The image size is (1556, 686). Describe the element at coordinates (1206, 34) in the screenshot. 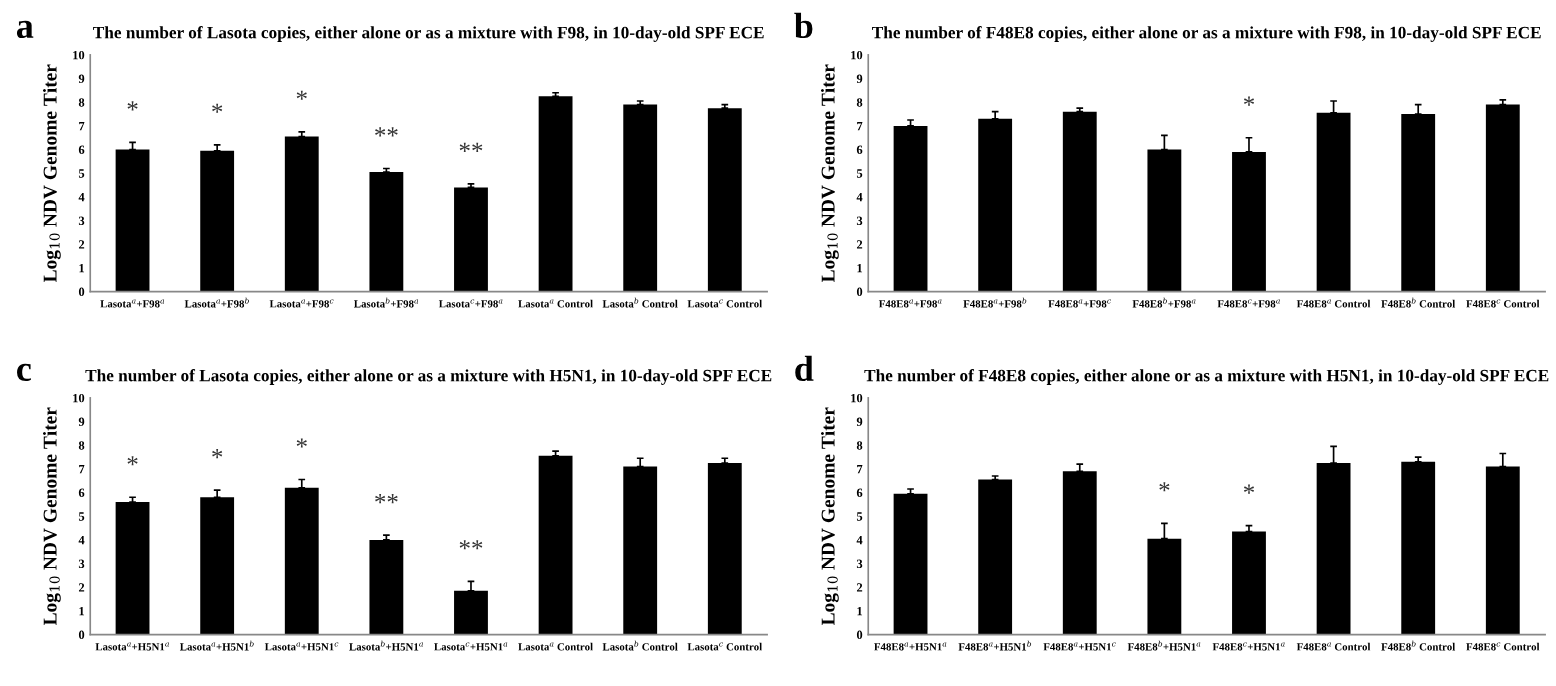

I see `chart-title: The number of F48E8 copies, either alone or as a mixture with F98, in 10-day-old SPF ECE` at that location.